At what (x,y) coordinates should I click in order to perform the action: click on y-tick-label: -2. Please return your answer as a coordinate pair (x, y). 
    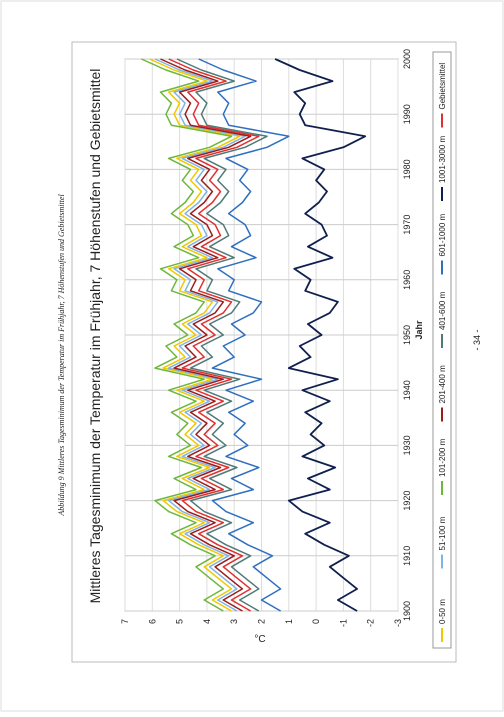
    Looking at the image, I should click on (371, 623).